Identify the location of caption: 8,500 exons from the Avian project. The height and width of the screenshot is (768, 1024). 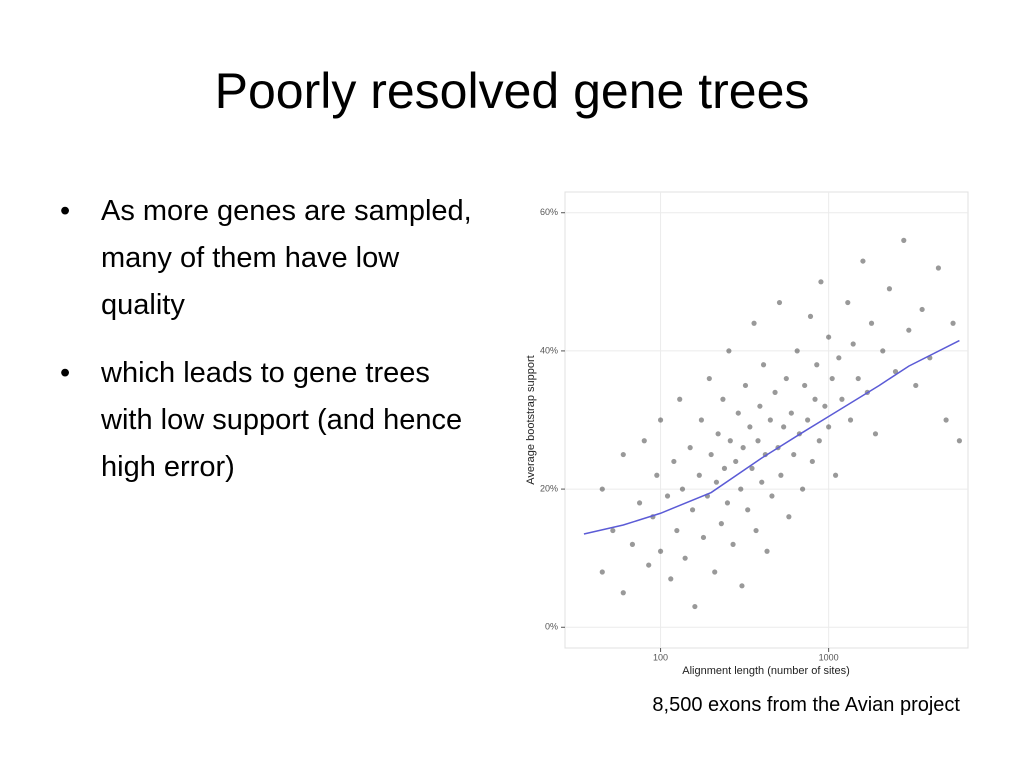
(806, 705).